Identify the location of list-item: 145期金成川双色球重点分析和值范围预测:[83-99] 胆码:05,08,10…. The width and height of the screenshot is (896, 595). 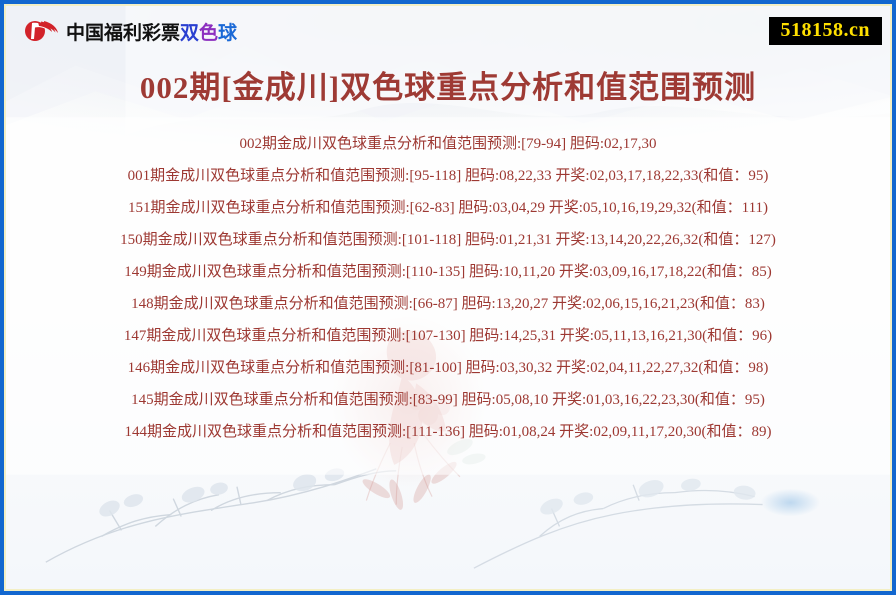
(448, 400).